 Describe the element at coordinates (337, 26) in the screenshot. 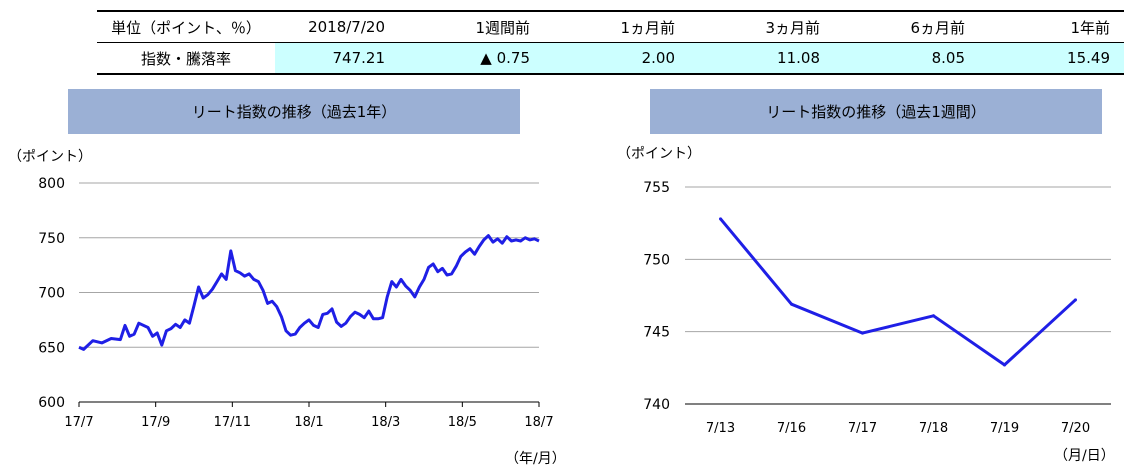

I see `summary-header-date: 2018/7/20` at that location.